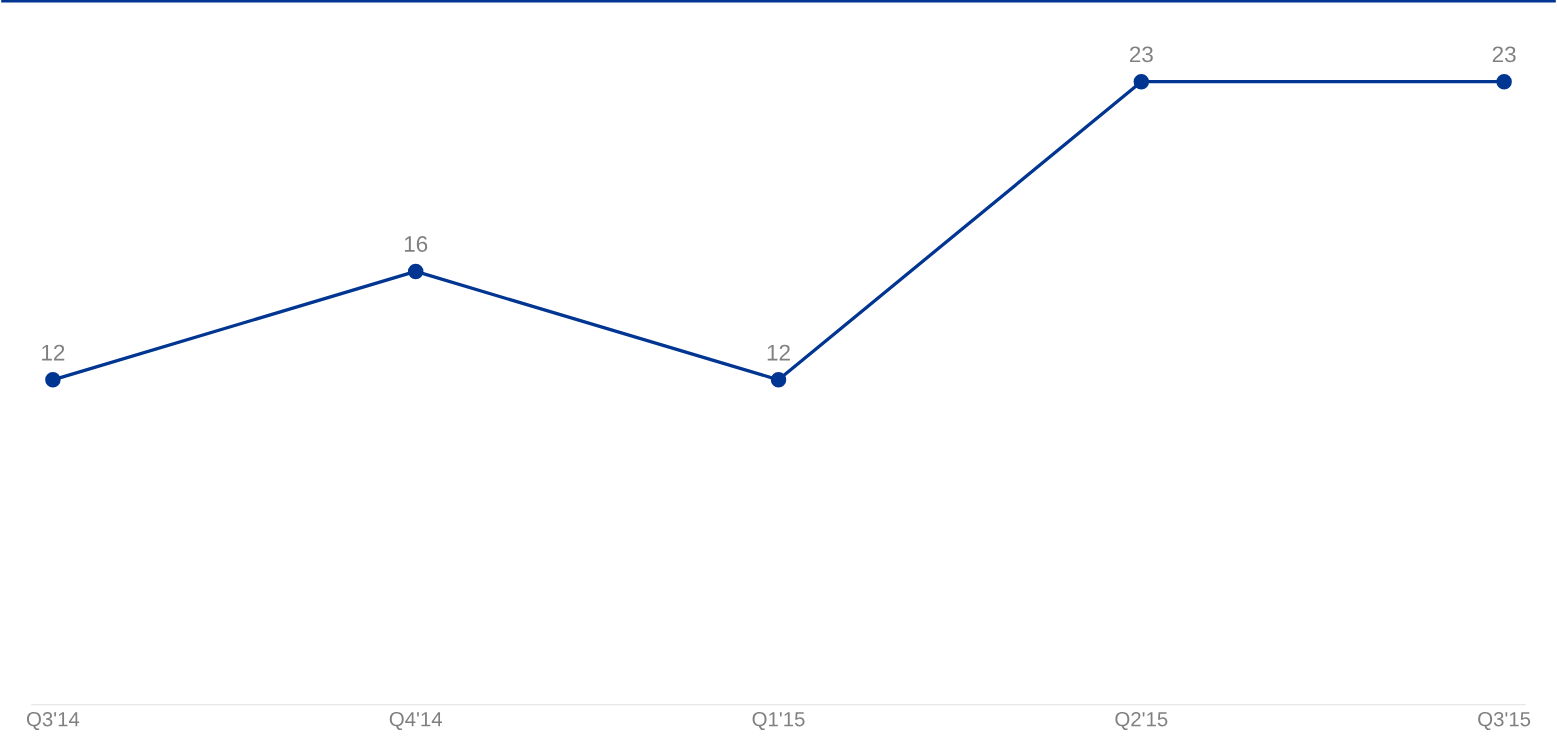 The image size is (1557, 737). What do you see at coordinates (416, 244) in the screenshot?
I see `data-label: 16` at bounding box center [416, 244].